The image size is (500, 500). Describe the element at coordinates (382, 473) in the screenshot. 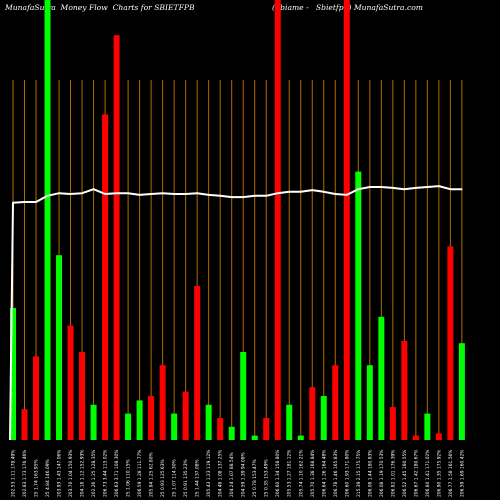

I see `x-tick-label: 206.08 1.19 170.53%` at that location.